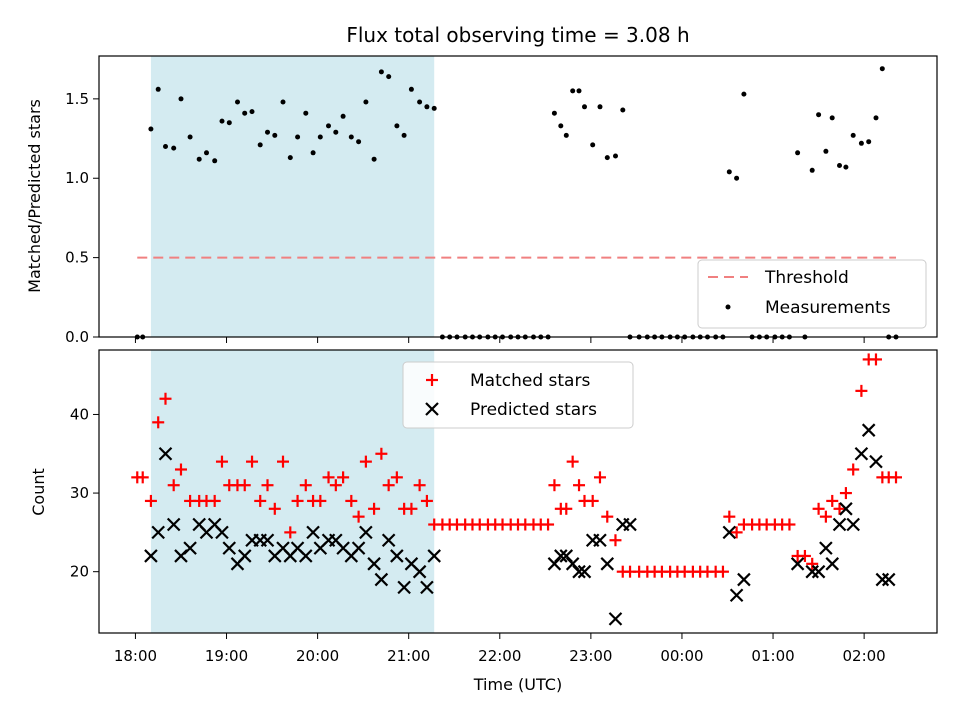 The height and width of the screenshot is (720, 960). I want to click on bottom-y-axis-label: Count, so click(38, 492).